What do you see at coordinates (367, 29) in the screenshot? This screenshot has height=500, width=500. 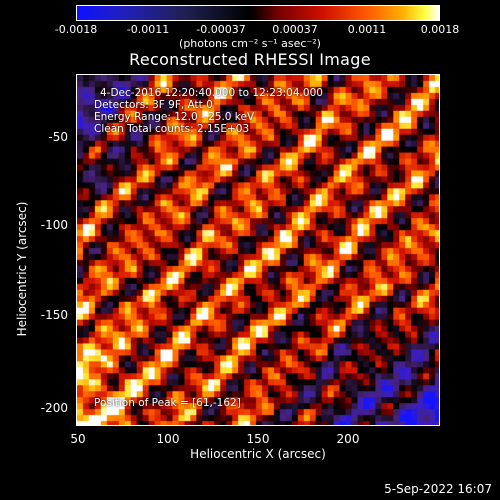 I see `colorbar-tick: 0.0011` at bounding box center [367, 29].